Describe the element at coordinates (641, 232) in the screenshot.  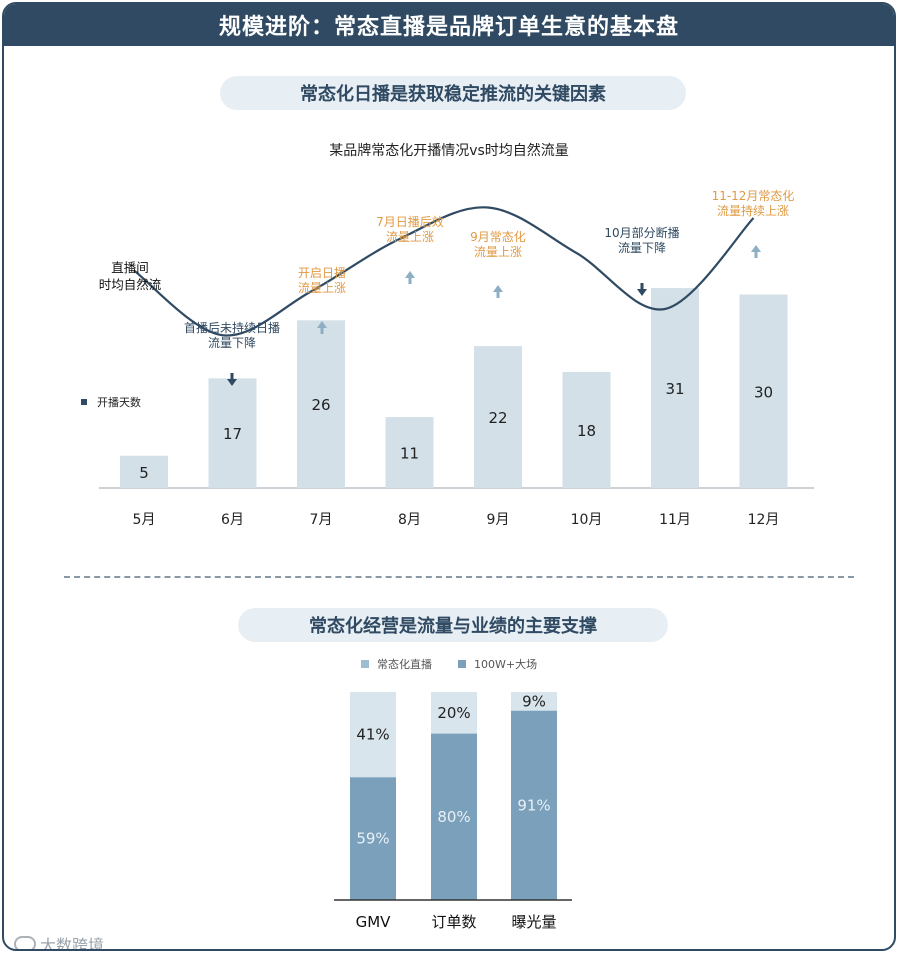
I see `annotation-text: 10月部分断播` at that location.